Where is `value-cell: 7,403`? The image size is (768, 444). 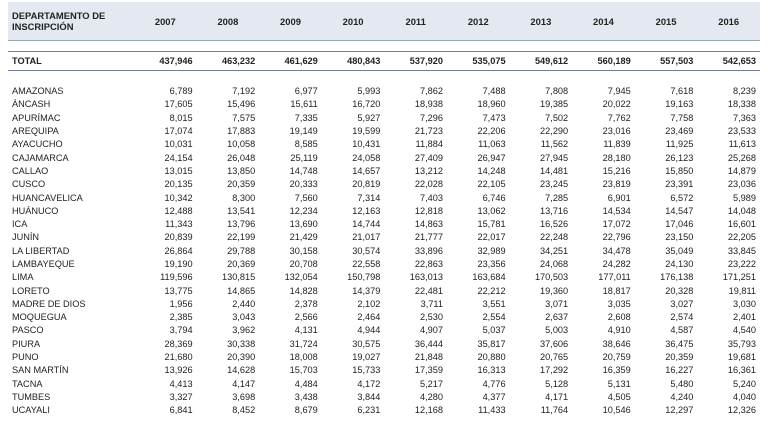 value-cell: 7,403 is located at coordinates (431, 197).